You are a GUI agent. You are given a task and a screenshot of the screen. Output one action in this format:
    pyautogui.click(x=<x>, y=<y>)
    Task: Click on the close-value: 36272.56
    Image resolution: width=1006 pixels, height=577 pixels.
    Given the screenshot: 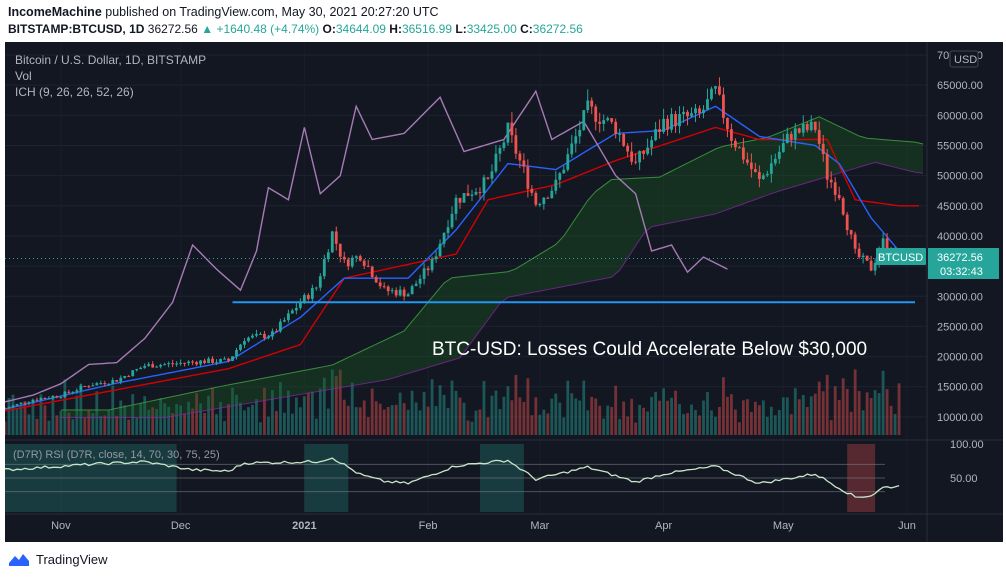 What is the action you would take?
    pyautogui.click(x=557, y=29)
    